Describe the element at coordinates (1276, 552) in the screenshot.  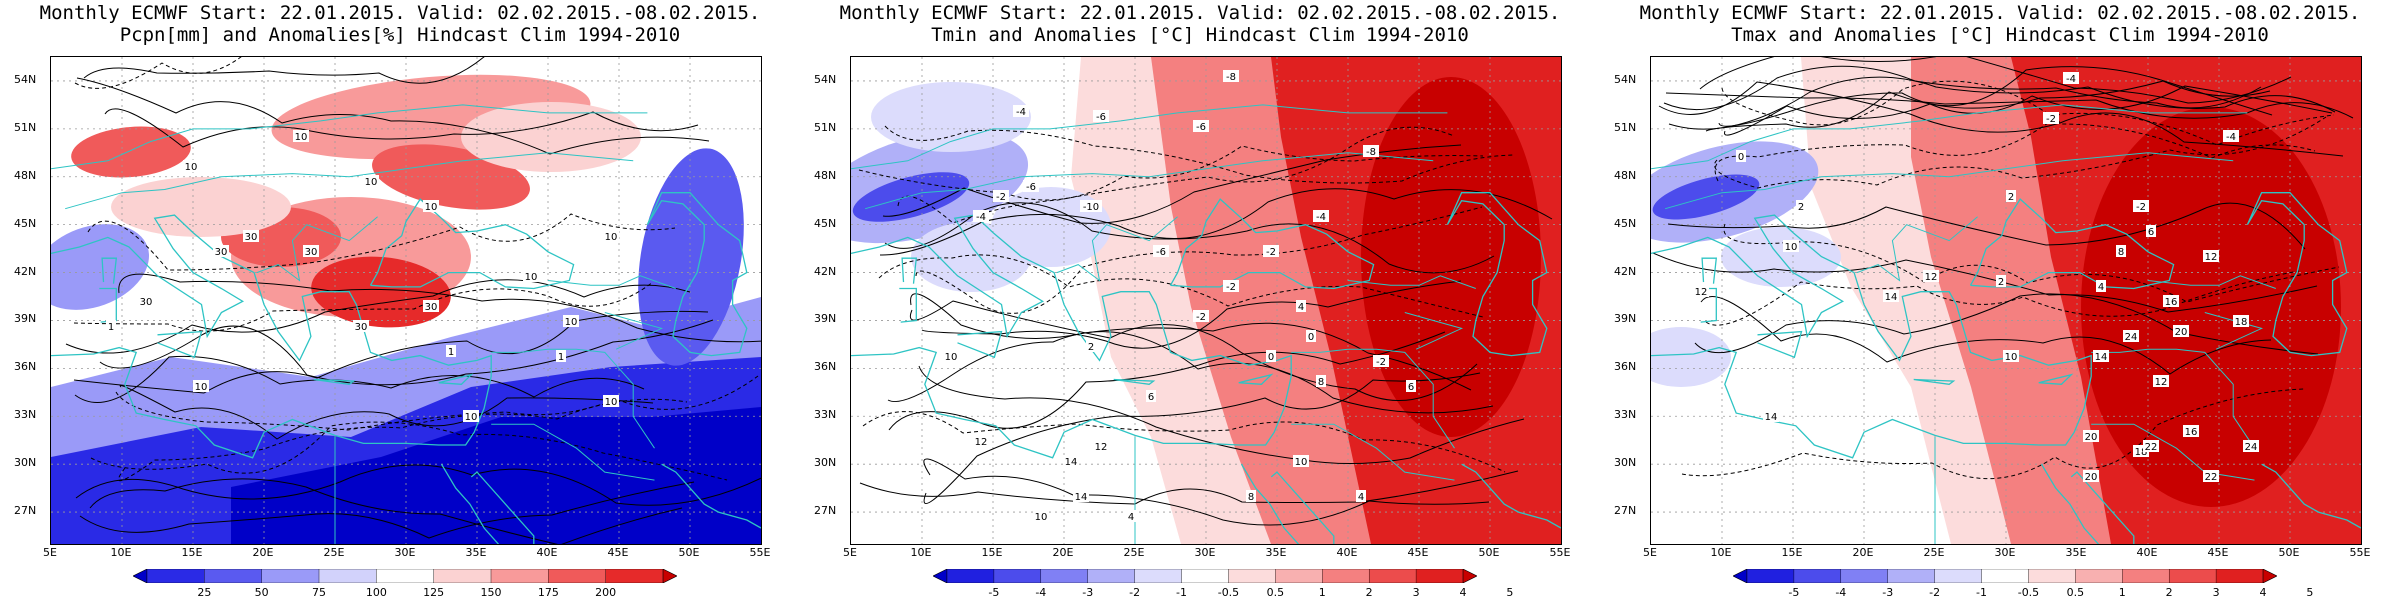
I see `longitude-label: 35E` at that location.